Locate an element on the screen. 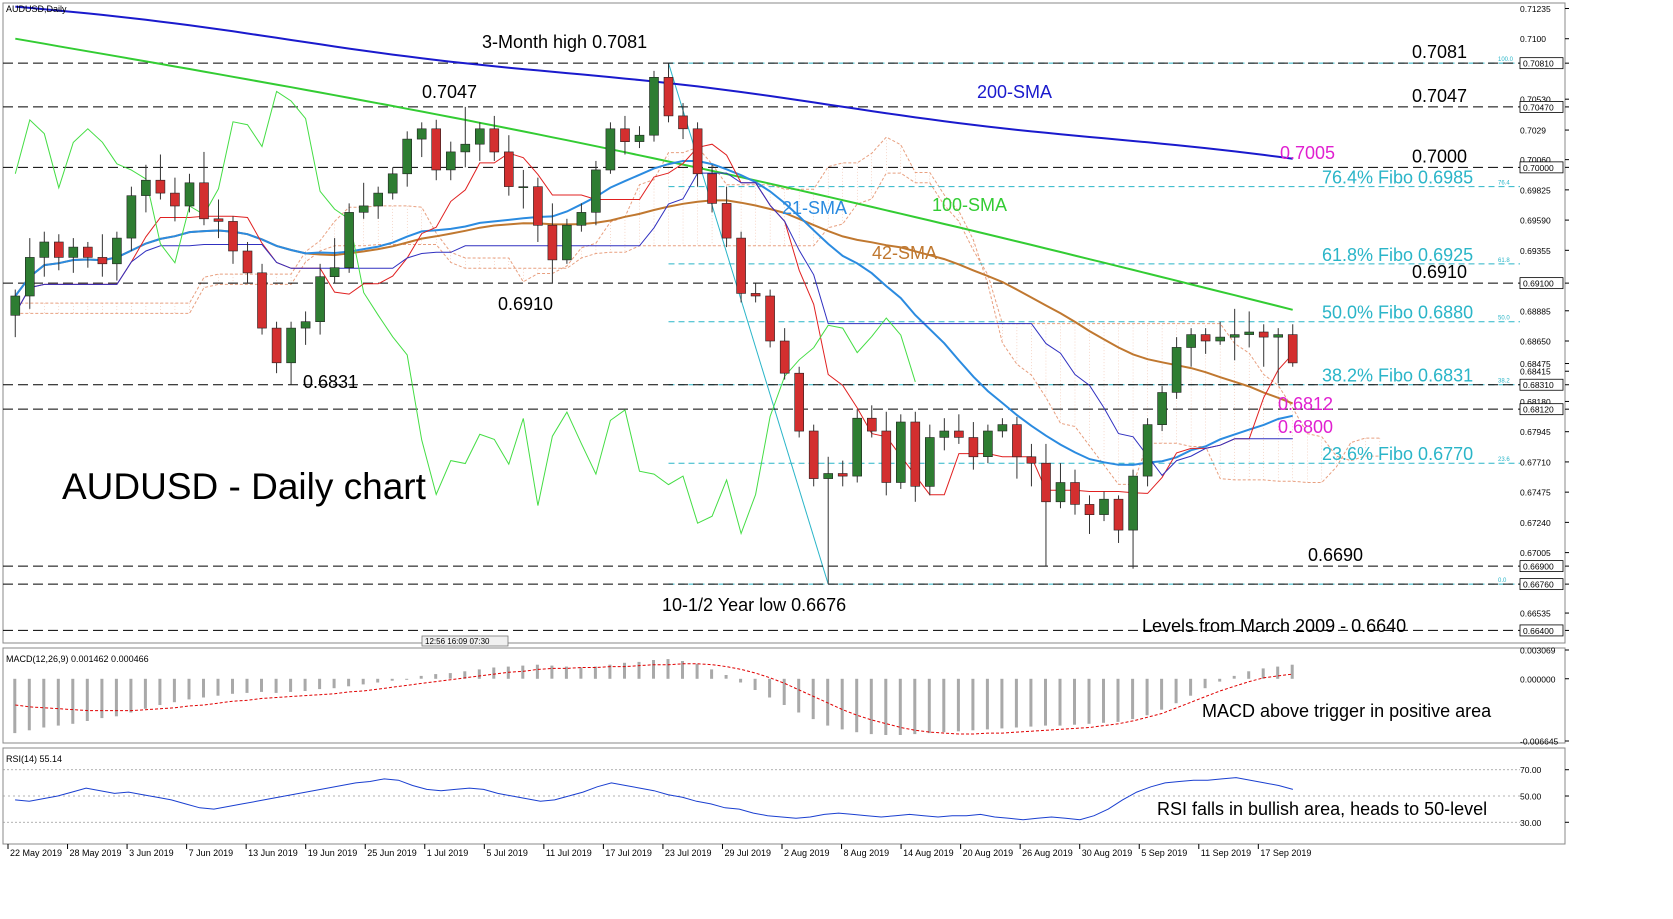 The width and height of the screenshot is (1673, 919). date-label: 20 Aug 2019 is located at coordinates (988, 853).